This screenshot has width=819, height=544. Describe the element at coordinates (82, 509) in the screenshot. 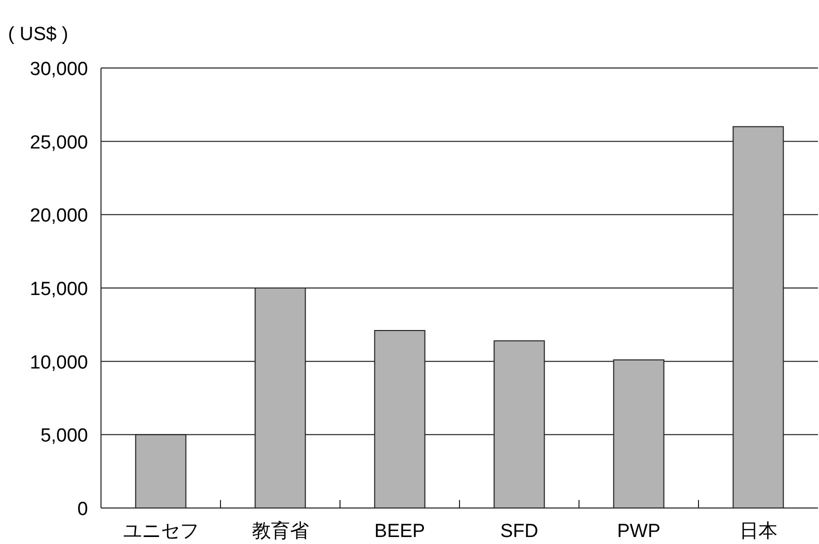

I see `y-tick-label: 0` at that location.